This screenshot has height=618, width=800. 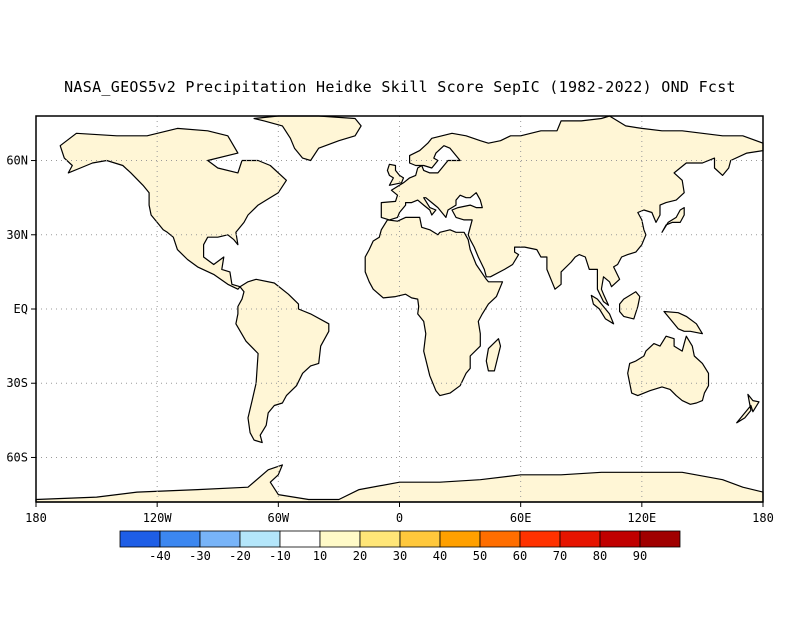 I want to click on coastline-greenland, so click(x=307, y=138).